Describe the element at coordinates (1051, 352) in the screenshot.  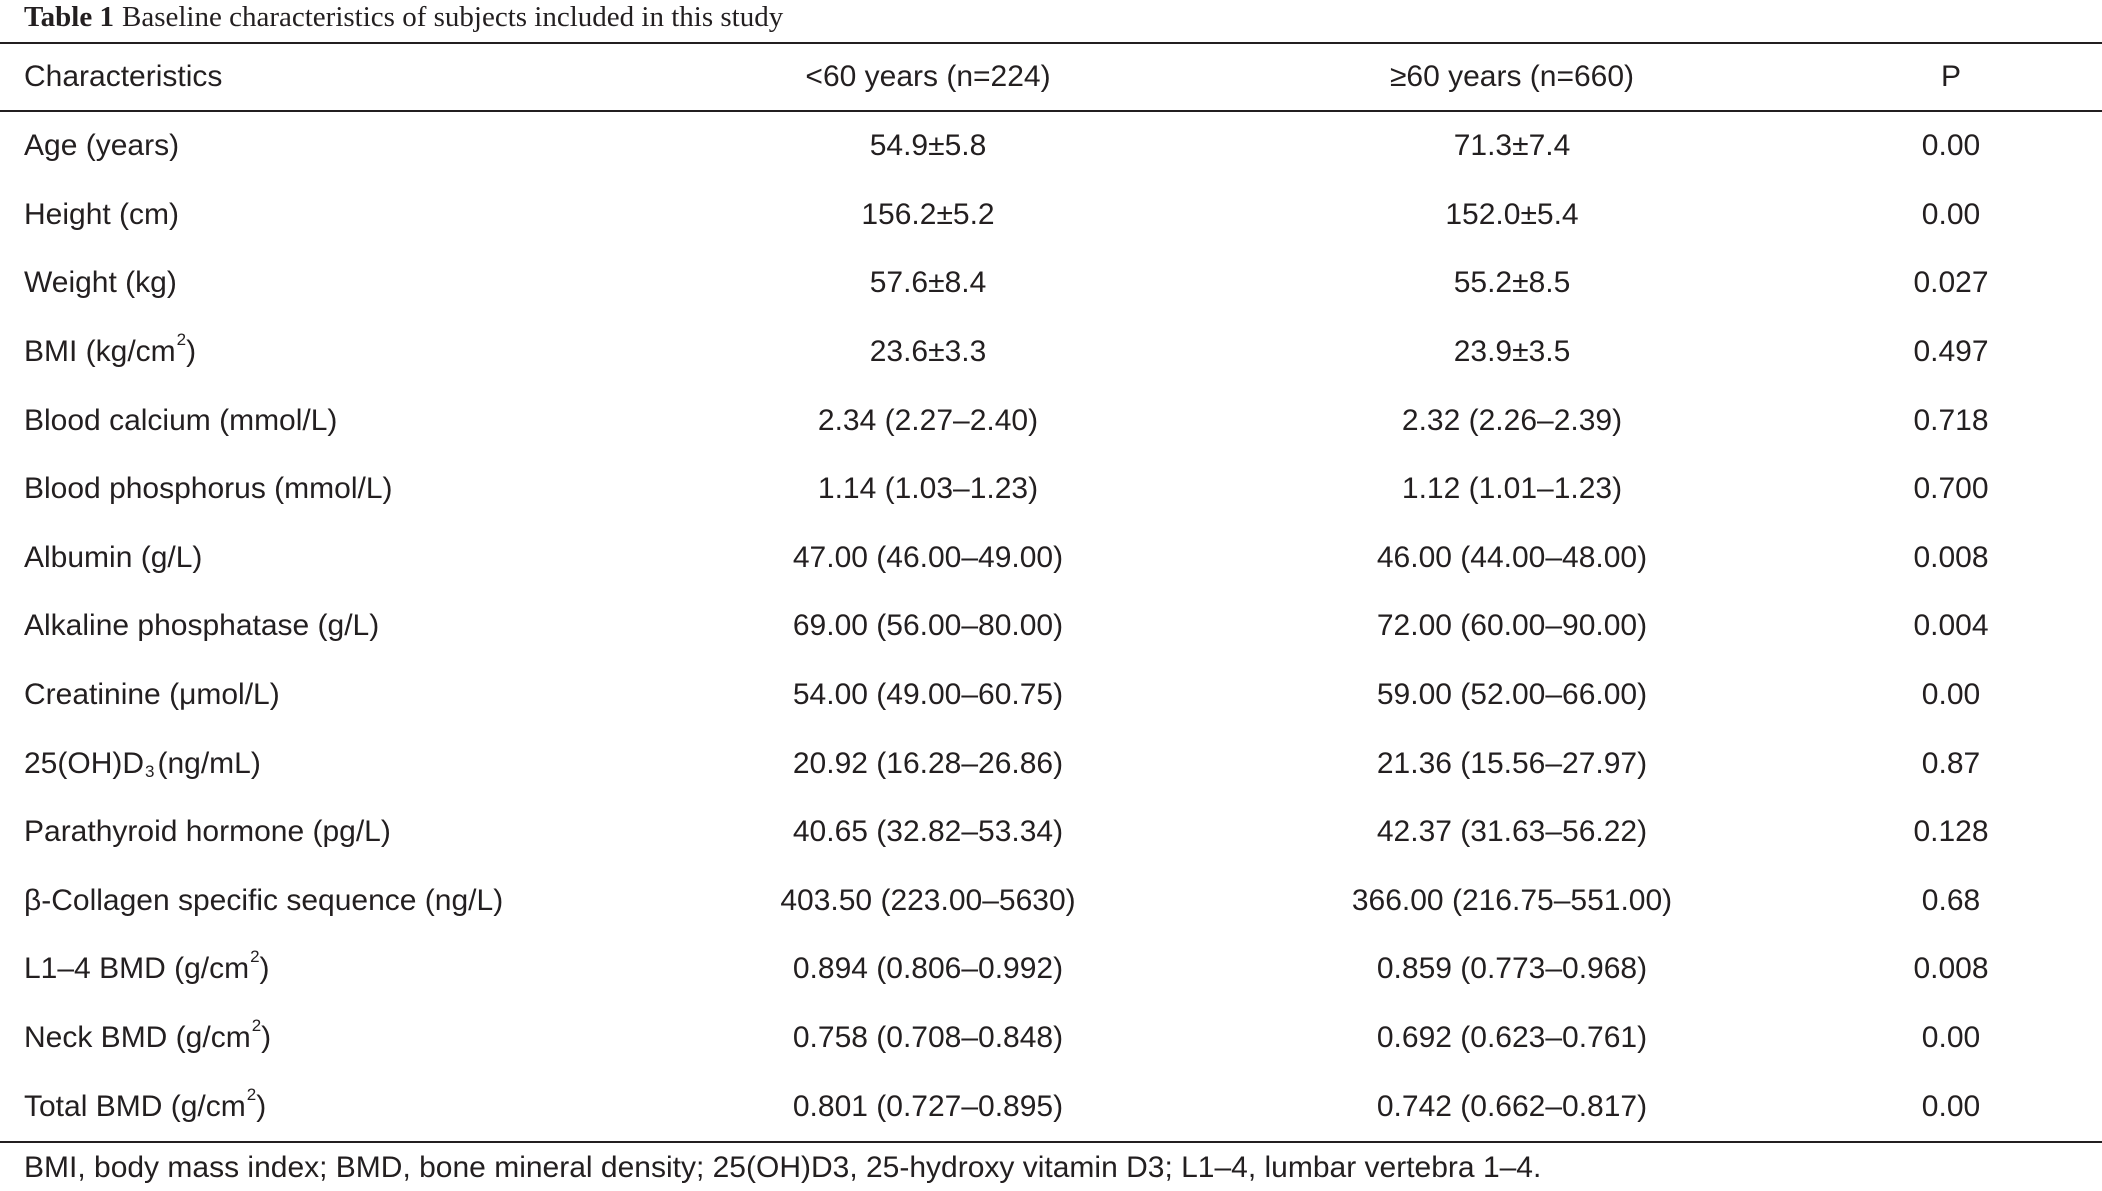
I see `table-row: BMI (kg/cm 2) 23.6±3.3 23.9±3.5 0.497` at that location.